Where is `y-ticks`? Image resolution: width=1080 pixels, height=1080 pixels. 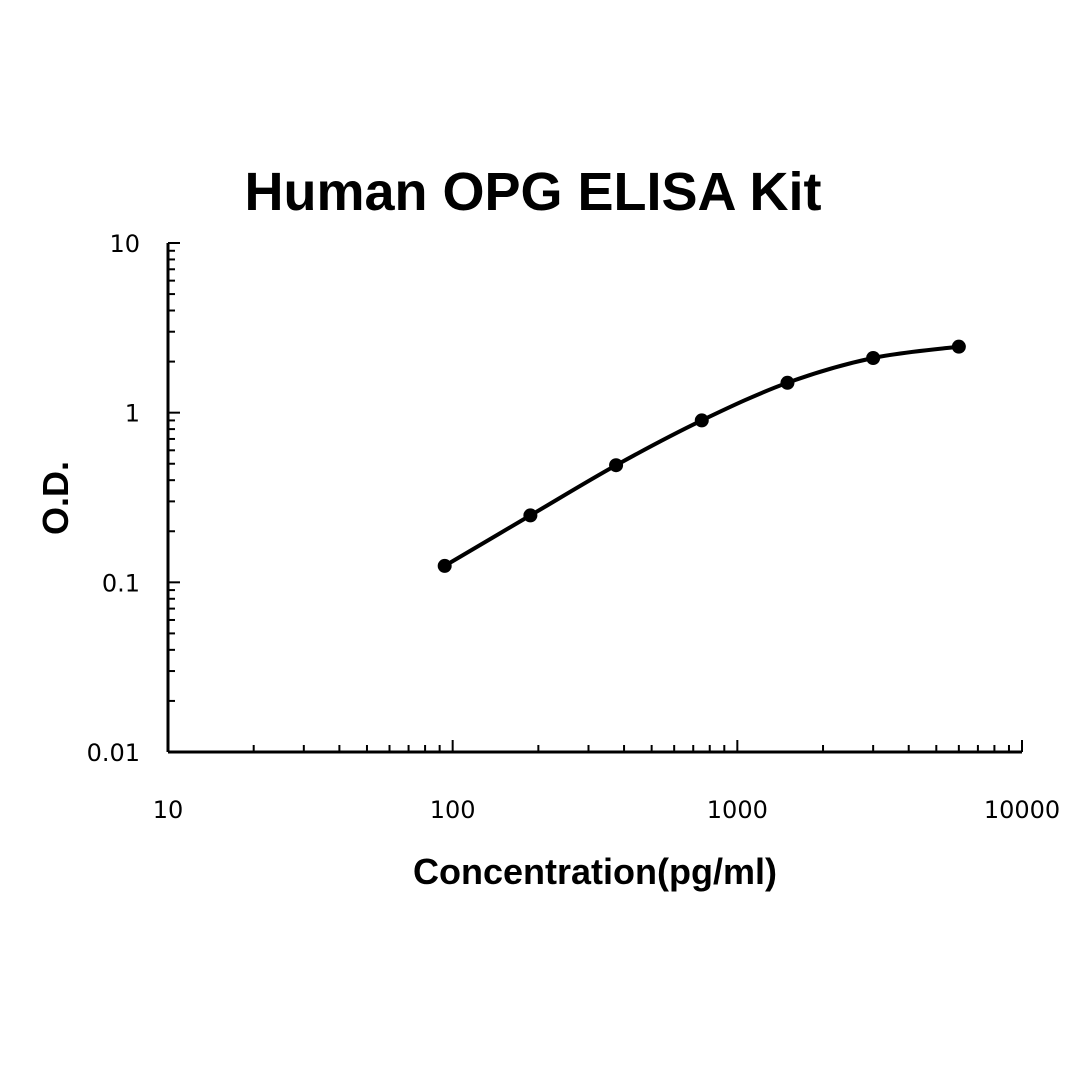 y-ticks is located at coordinates (174, 497).